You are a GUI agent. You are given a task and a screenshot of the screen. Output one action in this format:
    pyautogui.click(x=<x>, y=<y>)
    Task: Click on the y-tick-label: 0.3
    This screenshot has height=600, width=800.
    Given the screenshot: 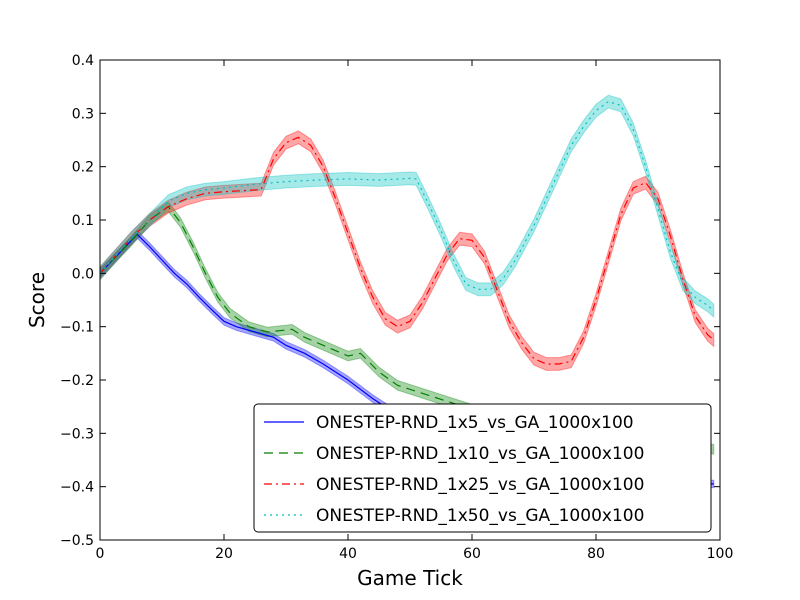 What is the action you would take?
    pyautogui.click(x=83, y=114)
    